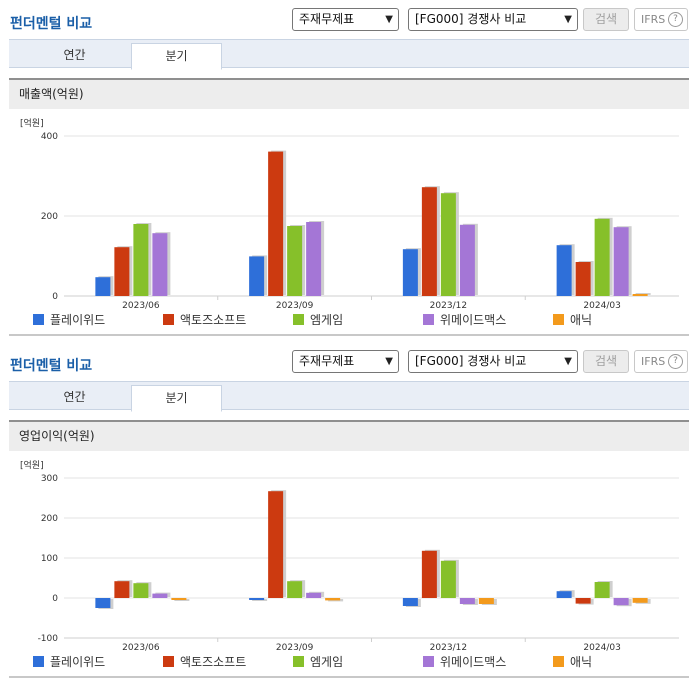 Image resolution: width=696 pixels, height=684 pixels. I want to click on panel-title: 펀더멘털 비교, so click(51, 24).